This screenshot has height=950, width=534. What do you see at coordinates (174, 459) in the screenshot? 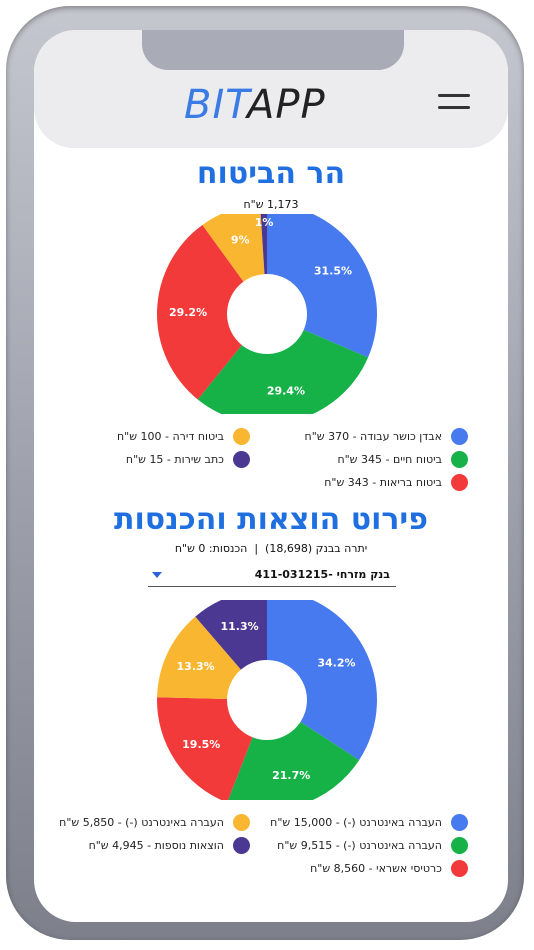
I see `legend-label: כתב שירות - 15 ש"ח` at bounding box center [174, 459].